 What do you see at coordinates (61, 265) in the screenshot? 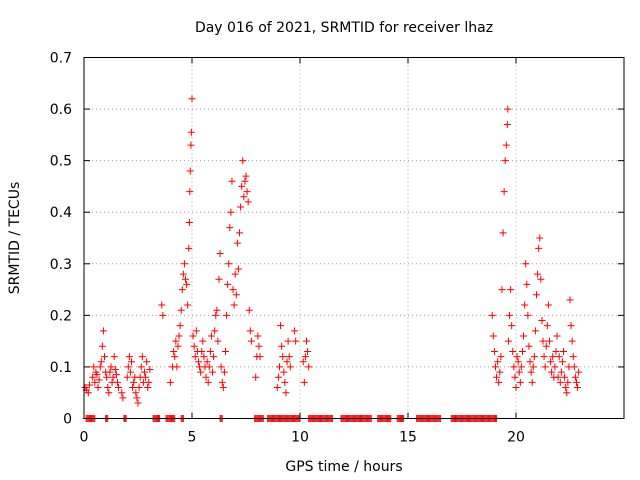
I see `y-tick-label: 0.3` at bounding box center [61, 265].